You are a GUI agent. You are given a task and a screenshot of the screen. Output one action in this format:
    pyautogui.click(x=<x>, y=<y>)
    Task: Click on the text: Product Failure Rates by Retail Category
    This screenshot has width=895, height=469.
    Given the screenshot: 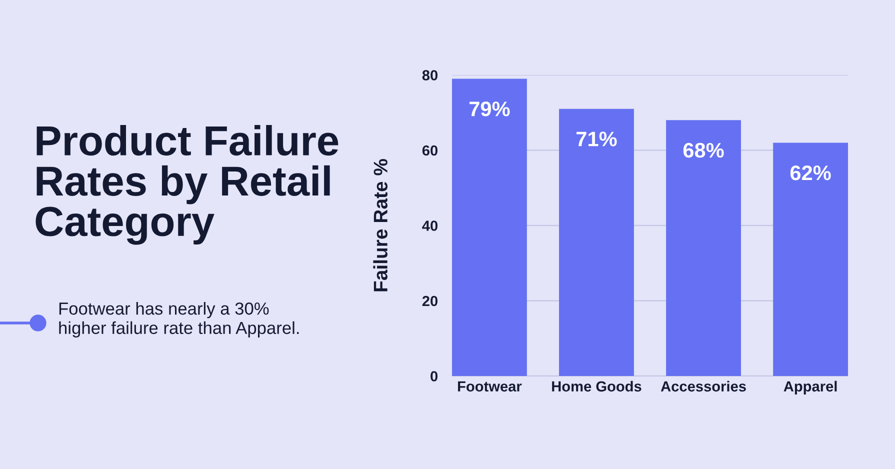 What is the action you would take?
    pyautogui.click(x=187, y=185)
    